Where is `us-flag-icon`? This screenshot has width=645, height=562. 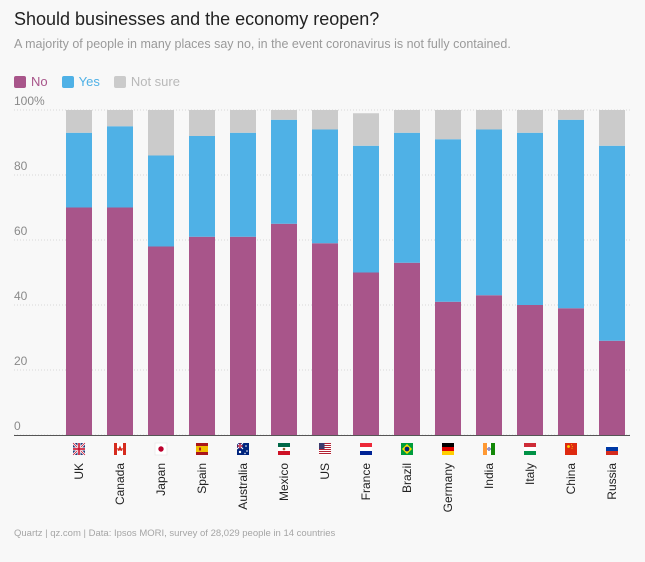 us-flag-icon is located at coordinates (325, 449).